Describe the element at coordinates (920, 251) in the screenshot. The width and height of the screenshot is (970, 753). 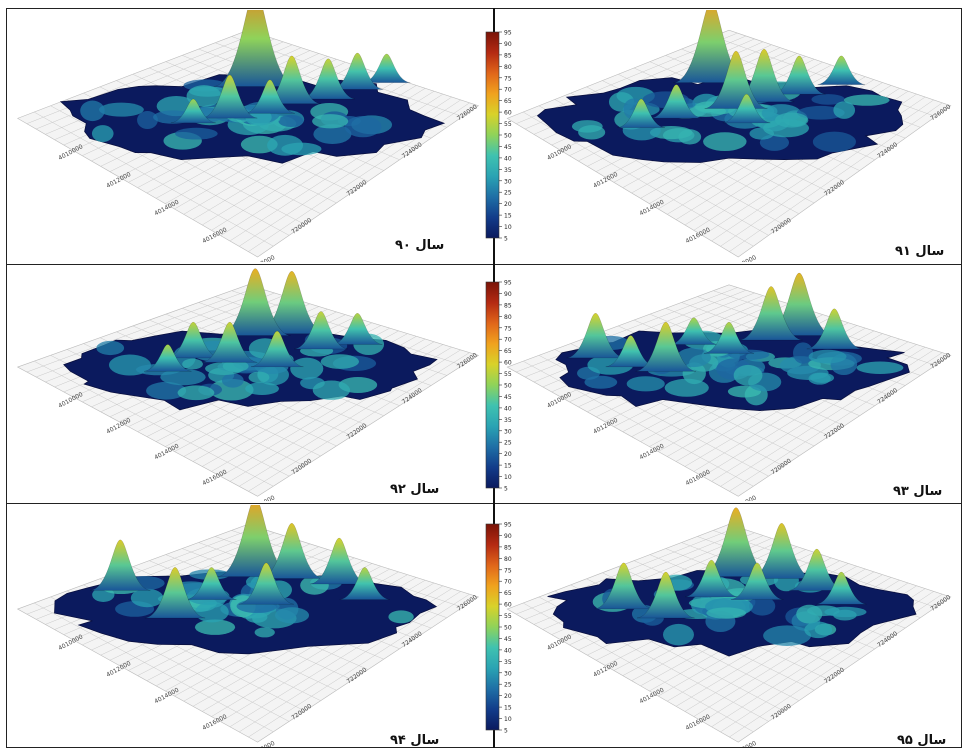
I see `panel-title-91: سال ۹۱` at that location.